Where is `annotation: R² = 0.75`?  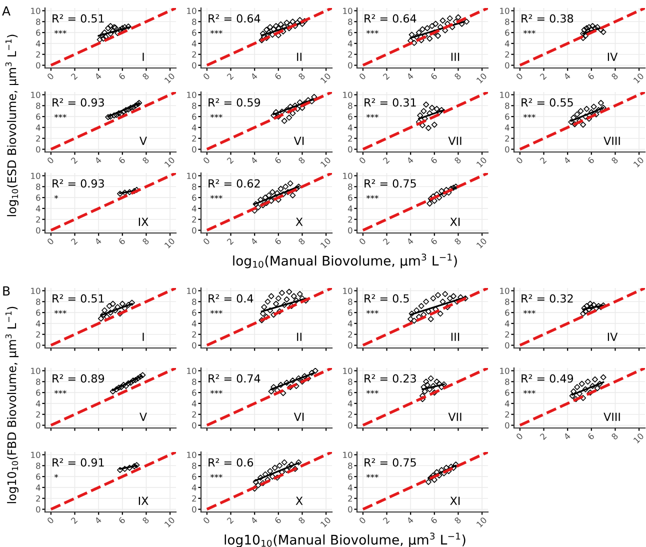
annotation: R² = 0.75 is located at coordinates (390, 462).